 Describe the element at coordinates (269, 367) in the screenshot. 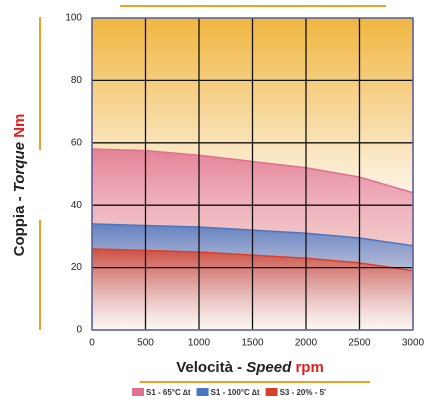

I see `x-label-part: Speed` at that location.